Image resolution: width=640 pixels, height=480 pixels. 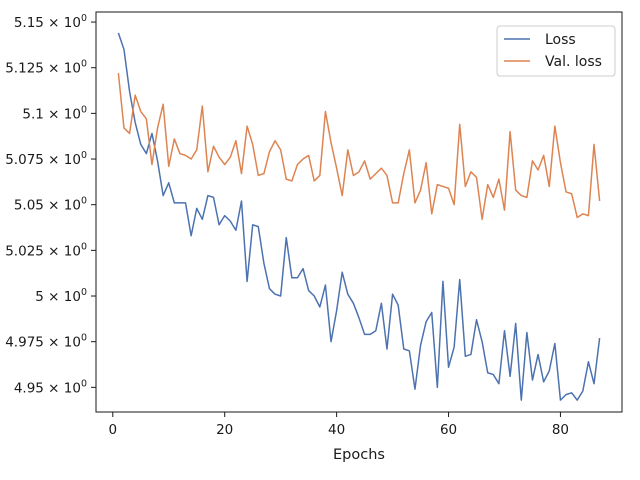 What do you see at coordinates (224, 430) in the screenshot?
I see `x-tick-label: 20` at bounding box center [224, 430].